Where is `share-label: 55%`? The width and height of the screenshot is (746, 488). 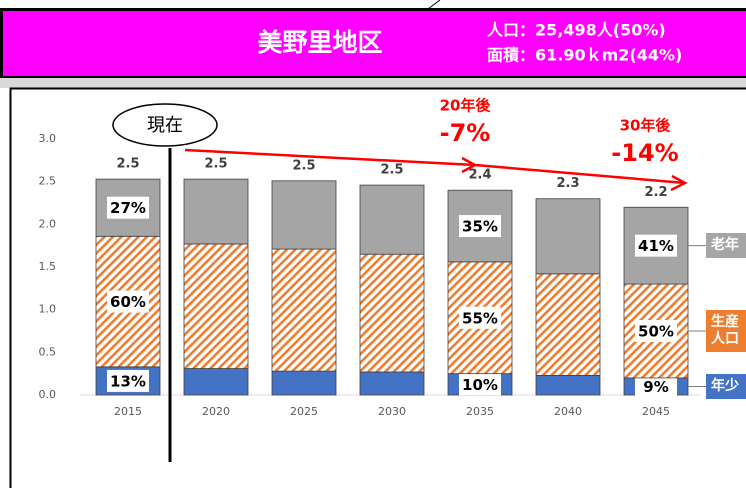 share-label: 55% is located at coordinates (480, 318).